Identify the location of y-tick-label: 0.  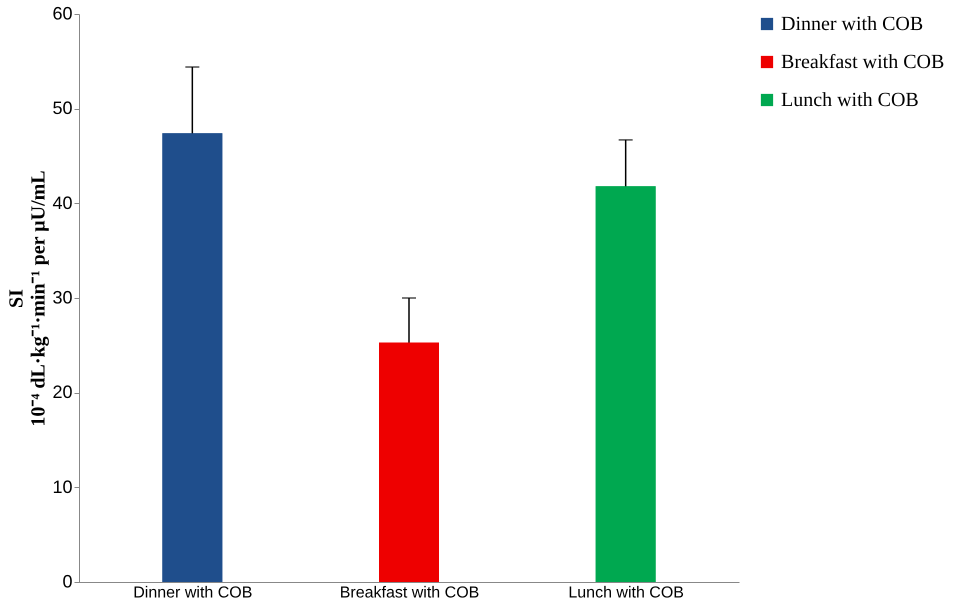
(67, 582).